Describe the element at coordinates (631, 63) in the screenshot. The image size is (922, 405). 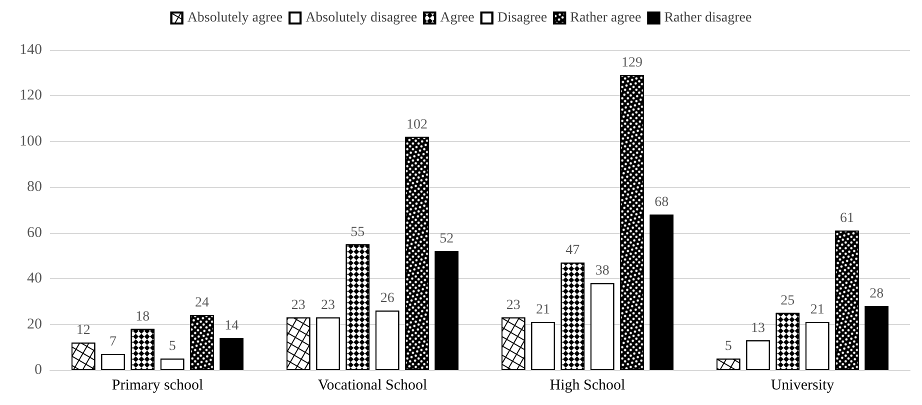
I see `data-label: 129` at that location.